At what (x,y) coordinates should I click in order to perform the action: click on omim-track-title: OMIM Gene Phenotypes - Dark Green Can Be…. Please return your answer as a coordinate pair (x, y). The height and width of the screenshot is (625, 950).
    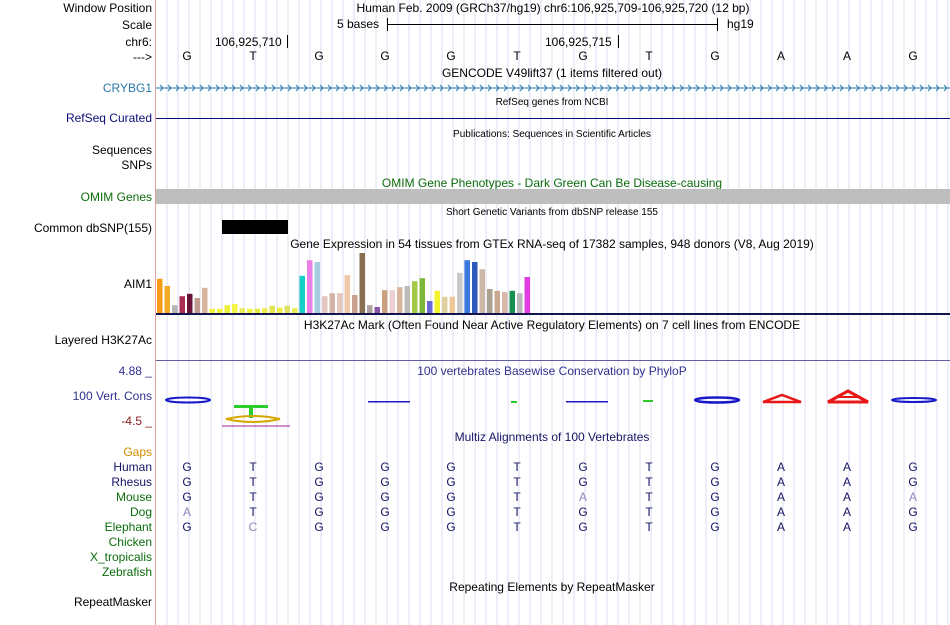
    Looking at the image, I should click on (552, 183).